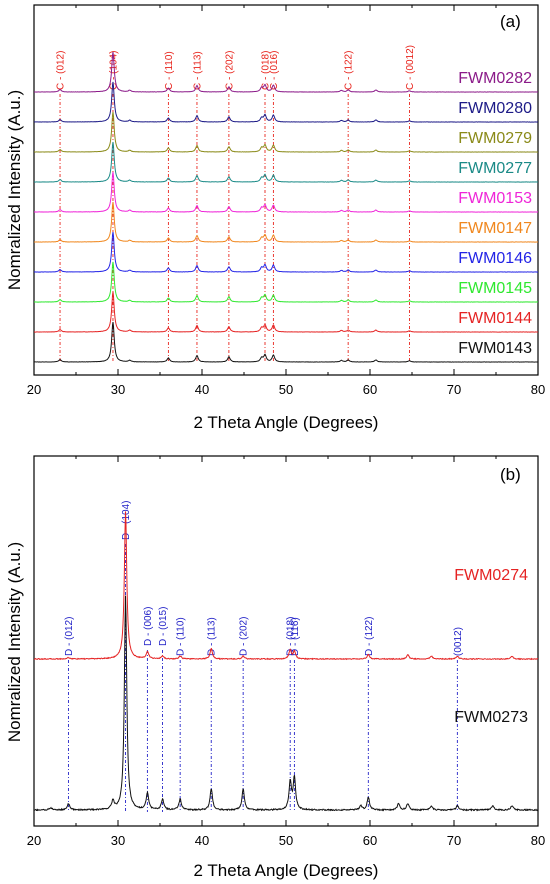 This screenshot has height=884, width=550. Describe the element at coordinates (266, 70) in the screenshot. I see `reference-peak-label: C - (018)` at that location.